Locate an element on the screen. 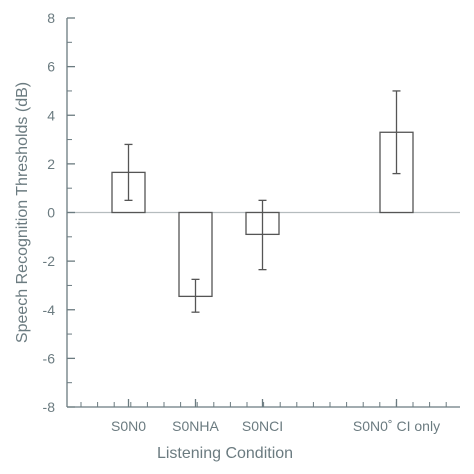 This screenshot has width=474, height=474. x-tick-label: S0N0 is located at coordinates (128, 426).